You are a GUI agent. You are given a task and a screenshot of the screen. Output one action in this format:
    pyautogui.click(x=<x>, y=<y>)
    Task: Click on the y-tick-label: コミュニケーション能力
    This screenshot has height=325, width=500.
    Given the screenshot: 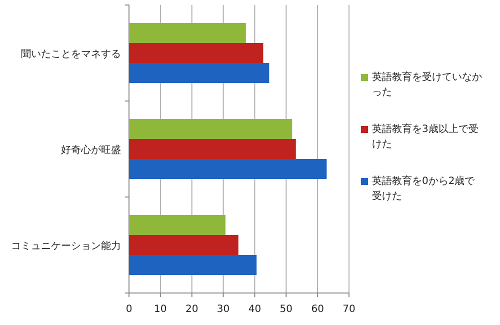 What is the action you would take?
    pyautogui.click(x=66, y=246)
    